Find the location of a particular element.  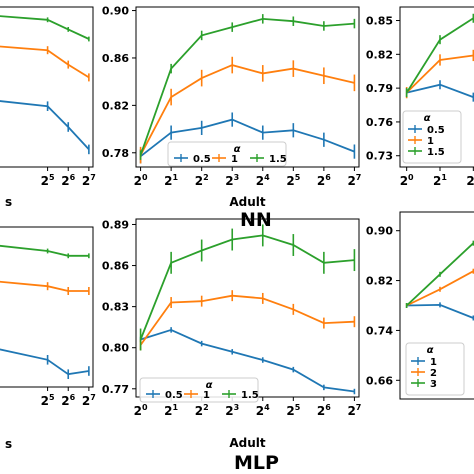

y-tick-label: 0.79 is located at coordinates (379, 88).